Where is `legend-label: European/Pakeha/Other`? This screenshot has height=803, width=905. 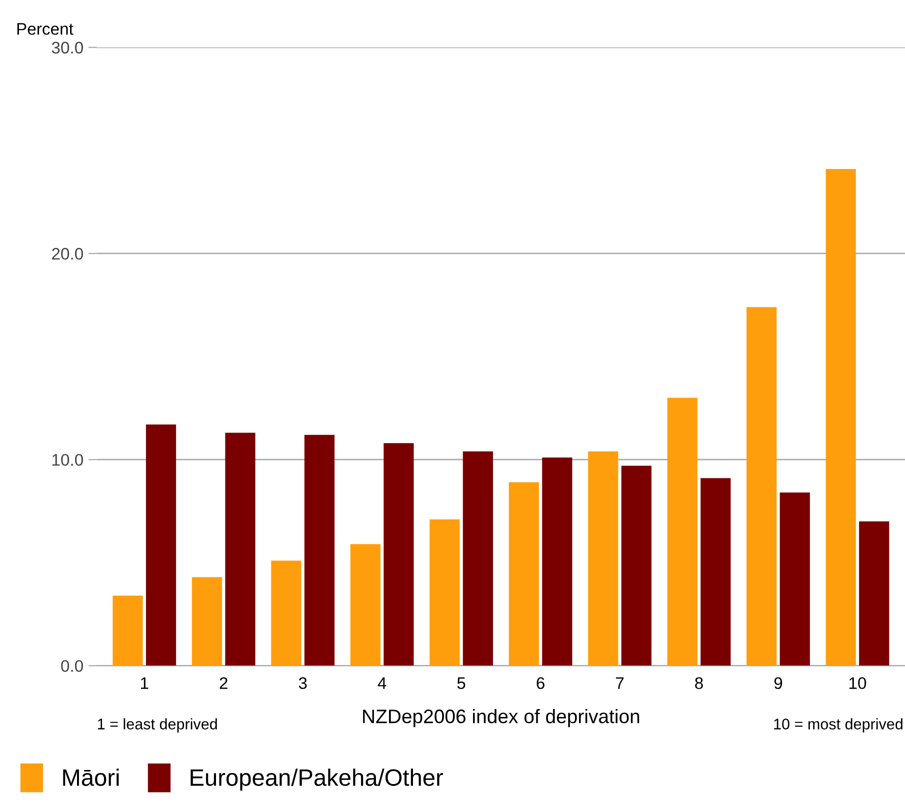
legend-label: European/Pakeha/Other is located at coordinates (317, 779).